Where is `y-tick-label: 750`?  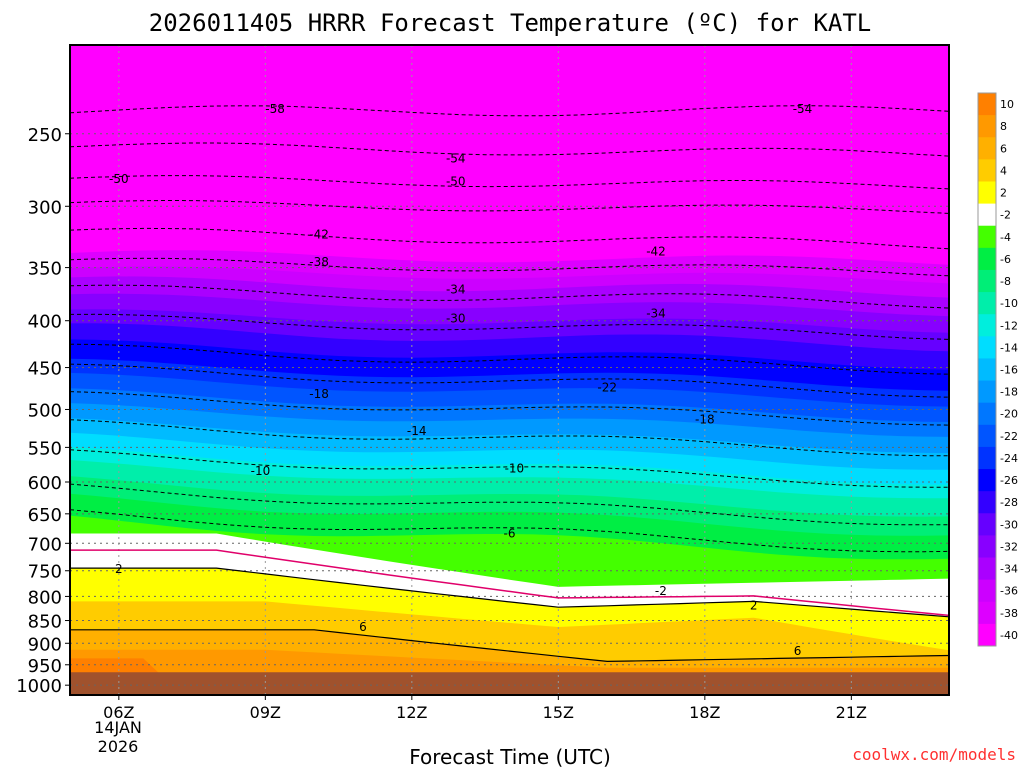
y-tick-label: 750 is located at coordinates (45, 572).